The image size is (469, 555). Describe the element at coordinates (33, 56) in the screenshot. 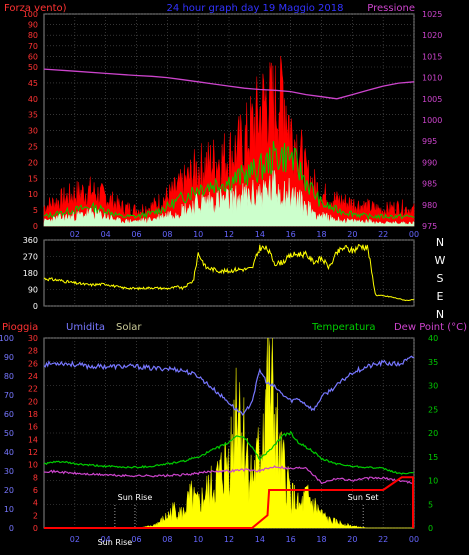

I see `wind-y-tick: 60` at that location.